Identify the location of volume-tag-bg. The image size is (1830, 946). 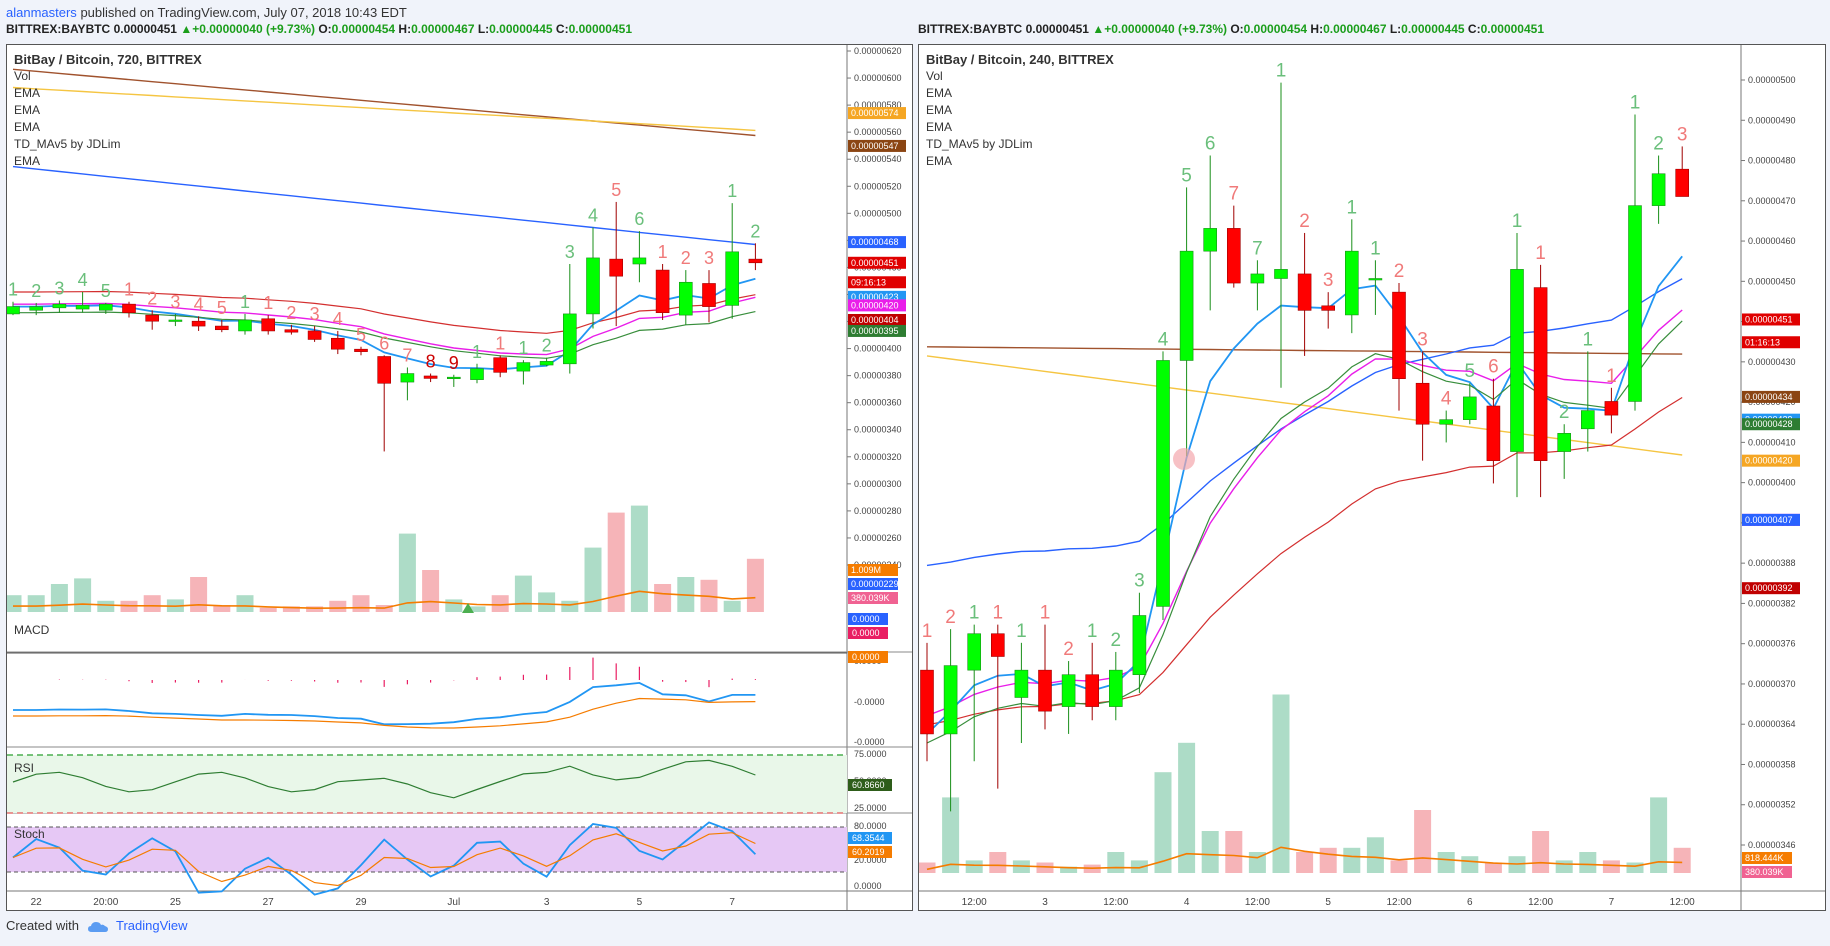
(1767, 872).